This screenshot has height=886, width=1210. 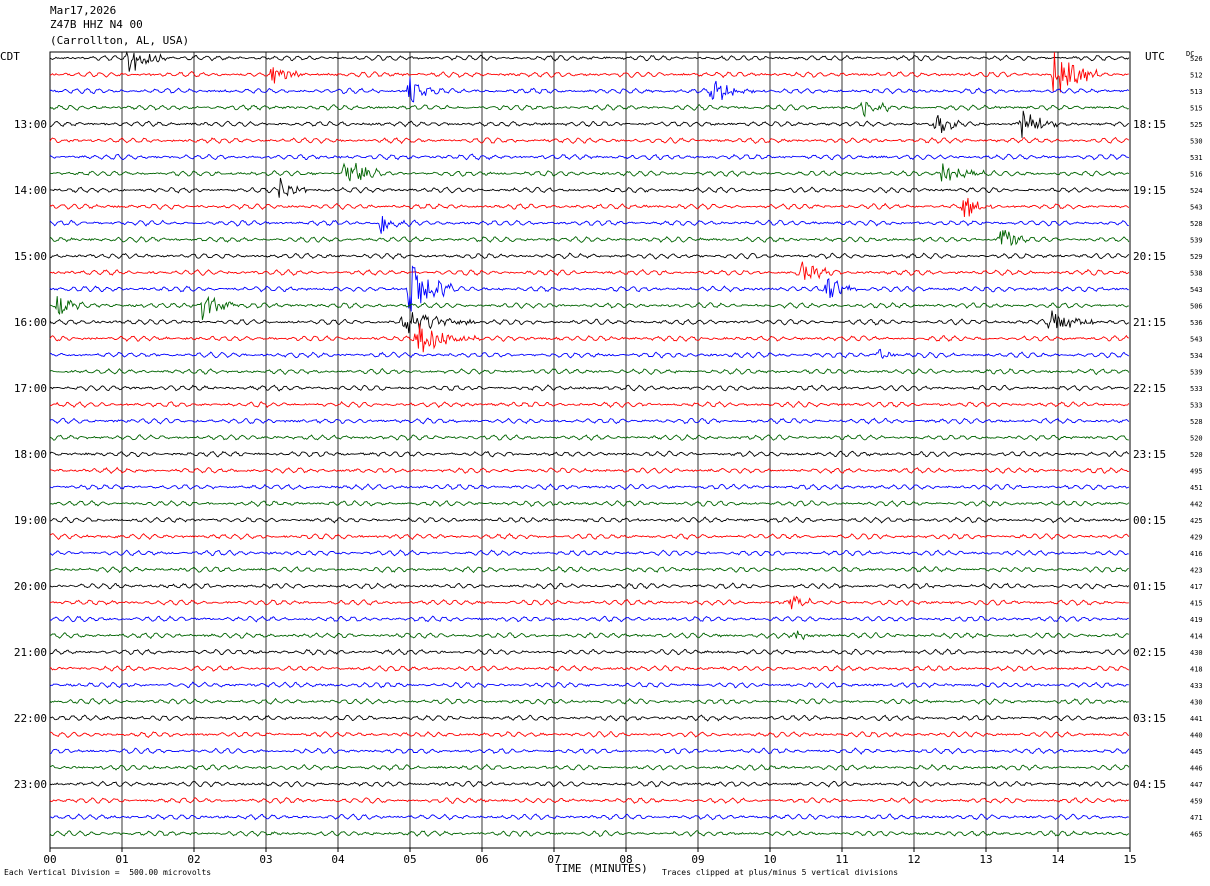 What do you see at coordinates (1149, 520) in the screenshot?
I see `right-hour-label: 00:15` at bounding box center [1149, 520].